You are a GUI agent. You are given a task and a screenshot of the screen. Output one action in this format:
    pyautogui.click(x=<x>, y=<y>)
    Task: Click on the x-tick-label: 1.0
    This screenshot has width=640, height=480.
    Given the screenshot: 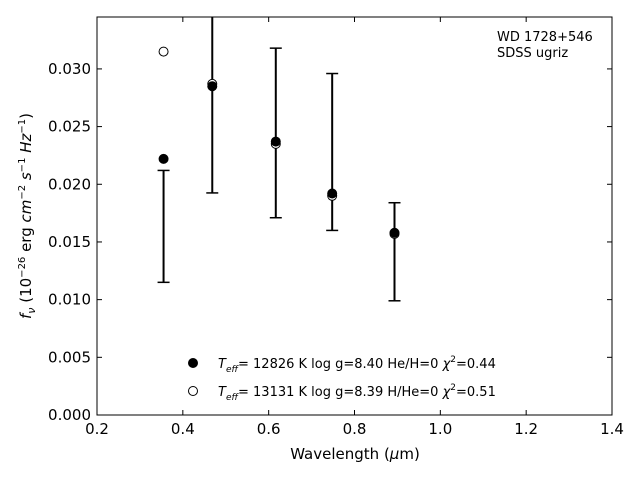 What is the action you would take?
    pyautogui.click(x=440, y=429)
    